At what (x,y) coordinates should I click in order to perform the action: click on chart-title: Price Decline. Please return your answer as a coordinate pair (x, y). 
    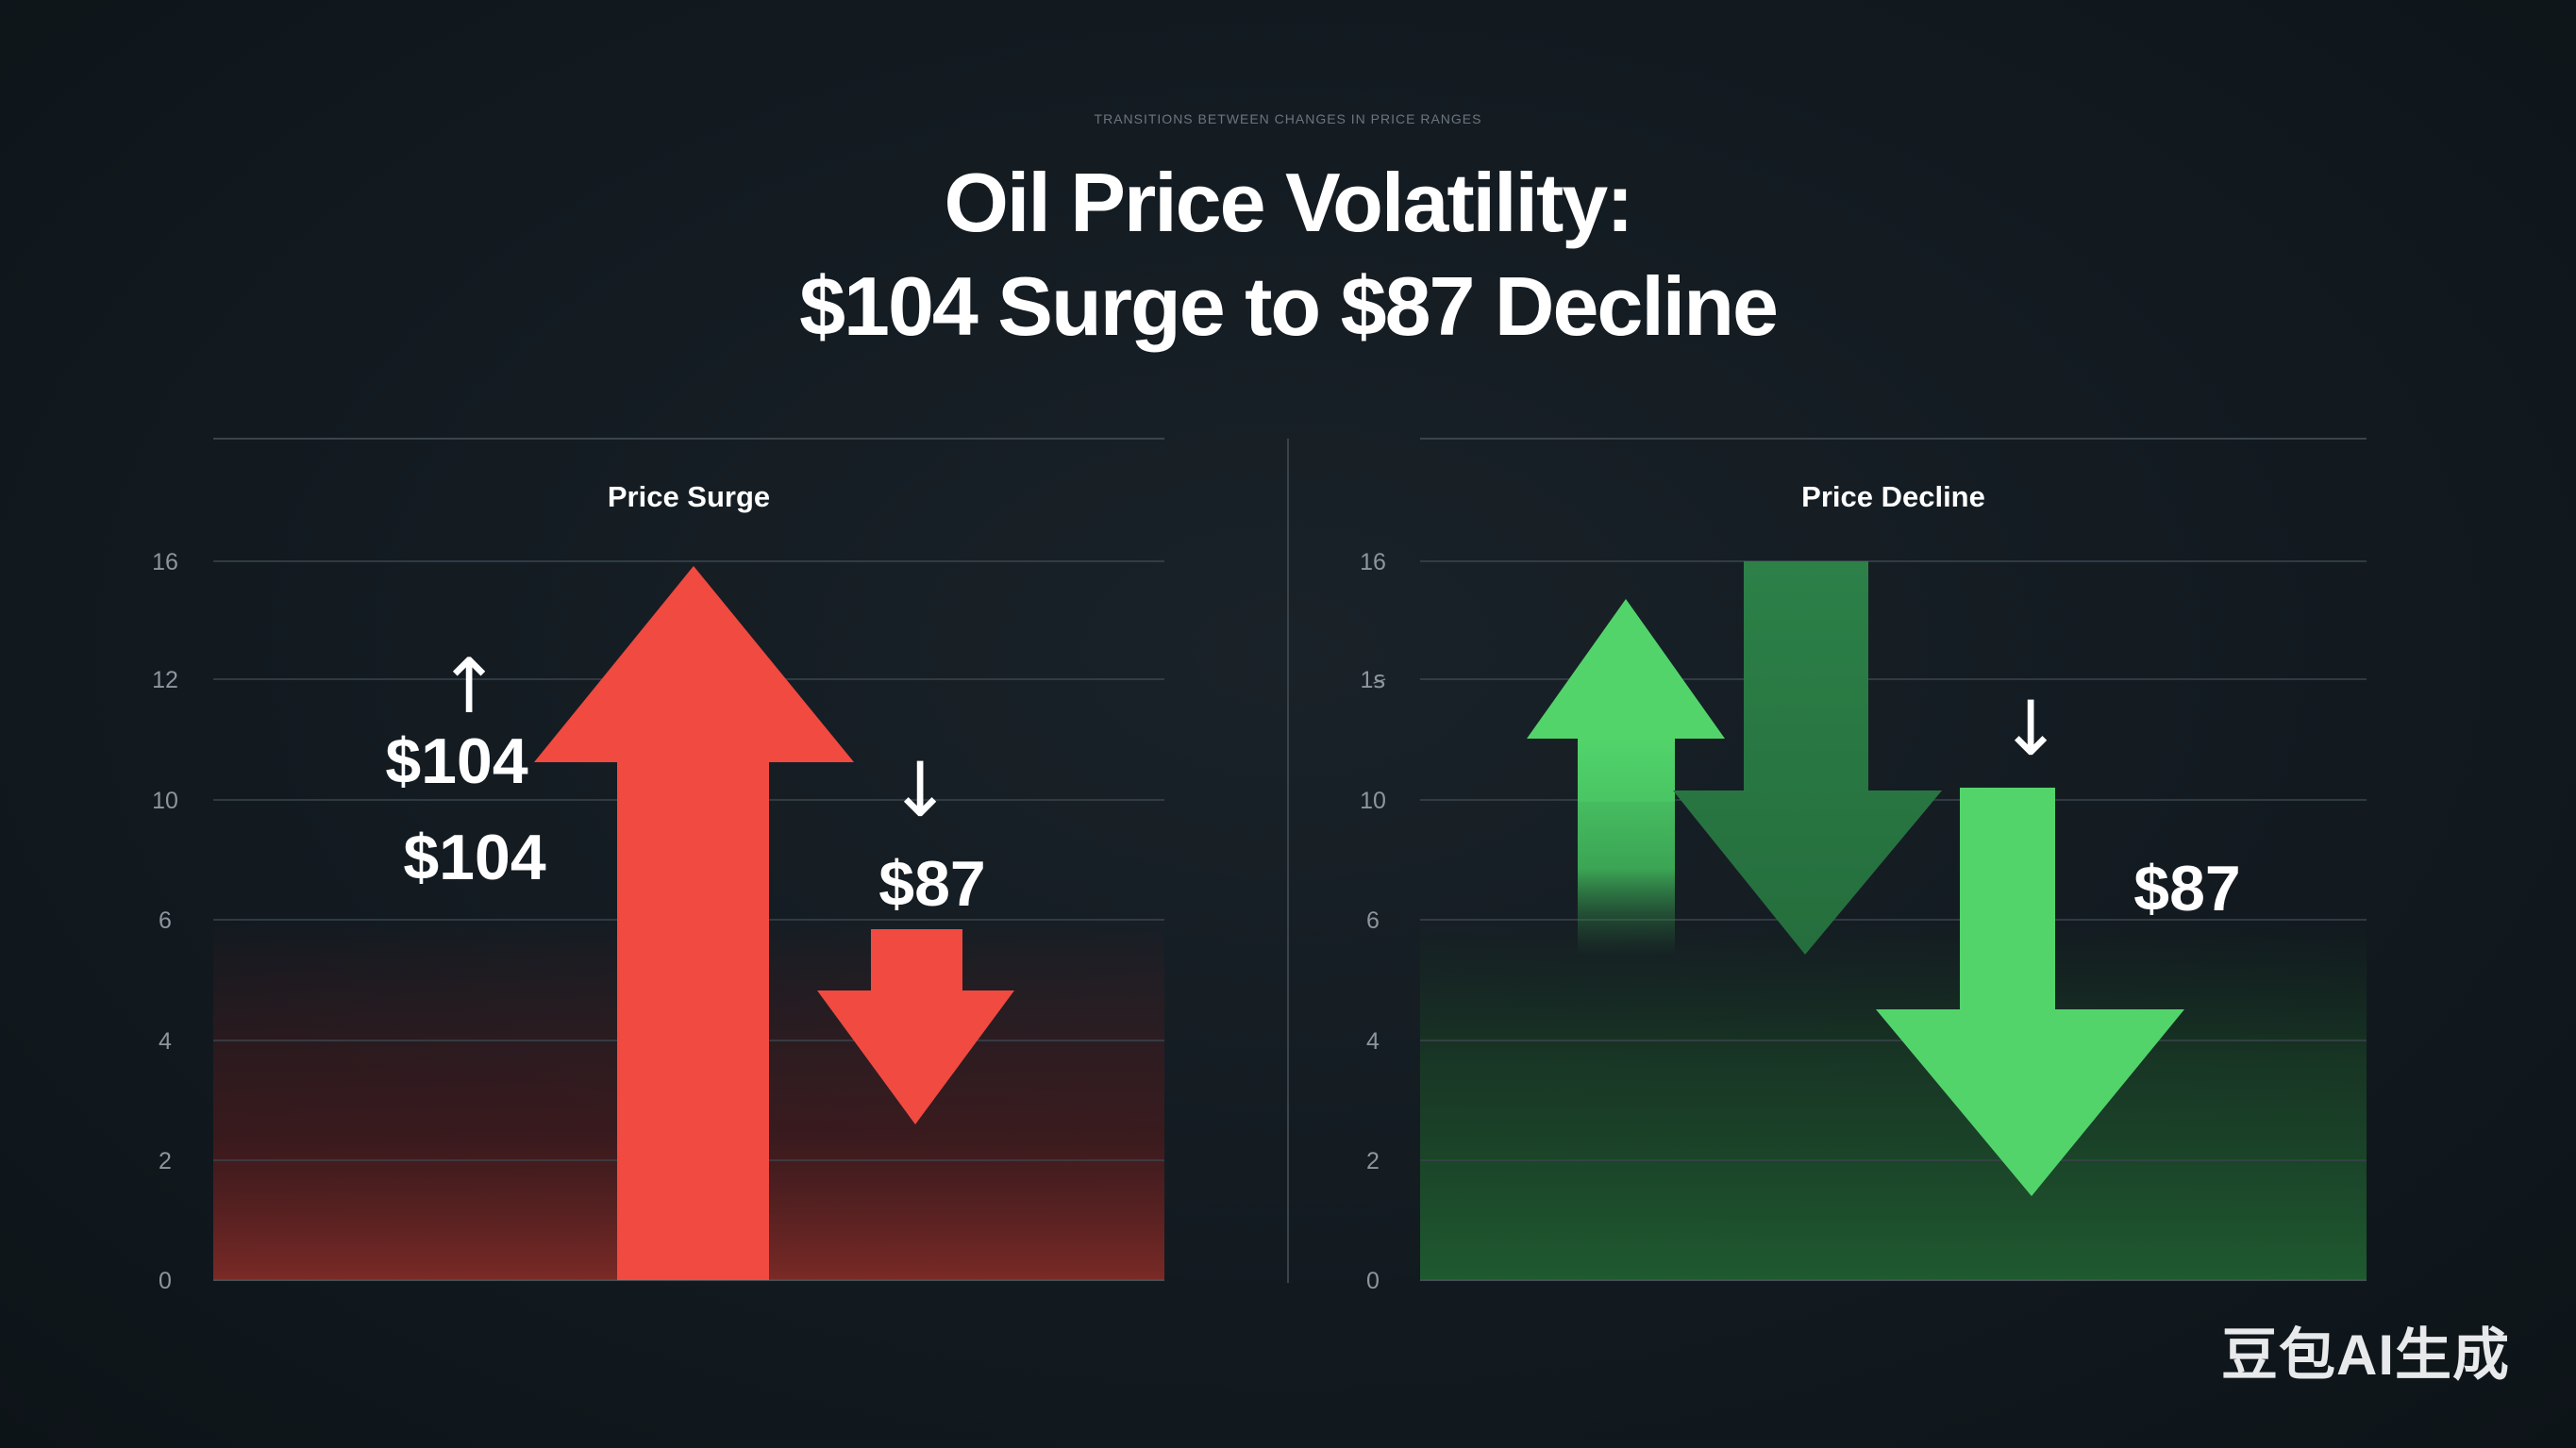
    Looking at the image, I should click on (1893, 496).